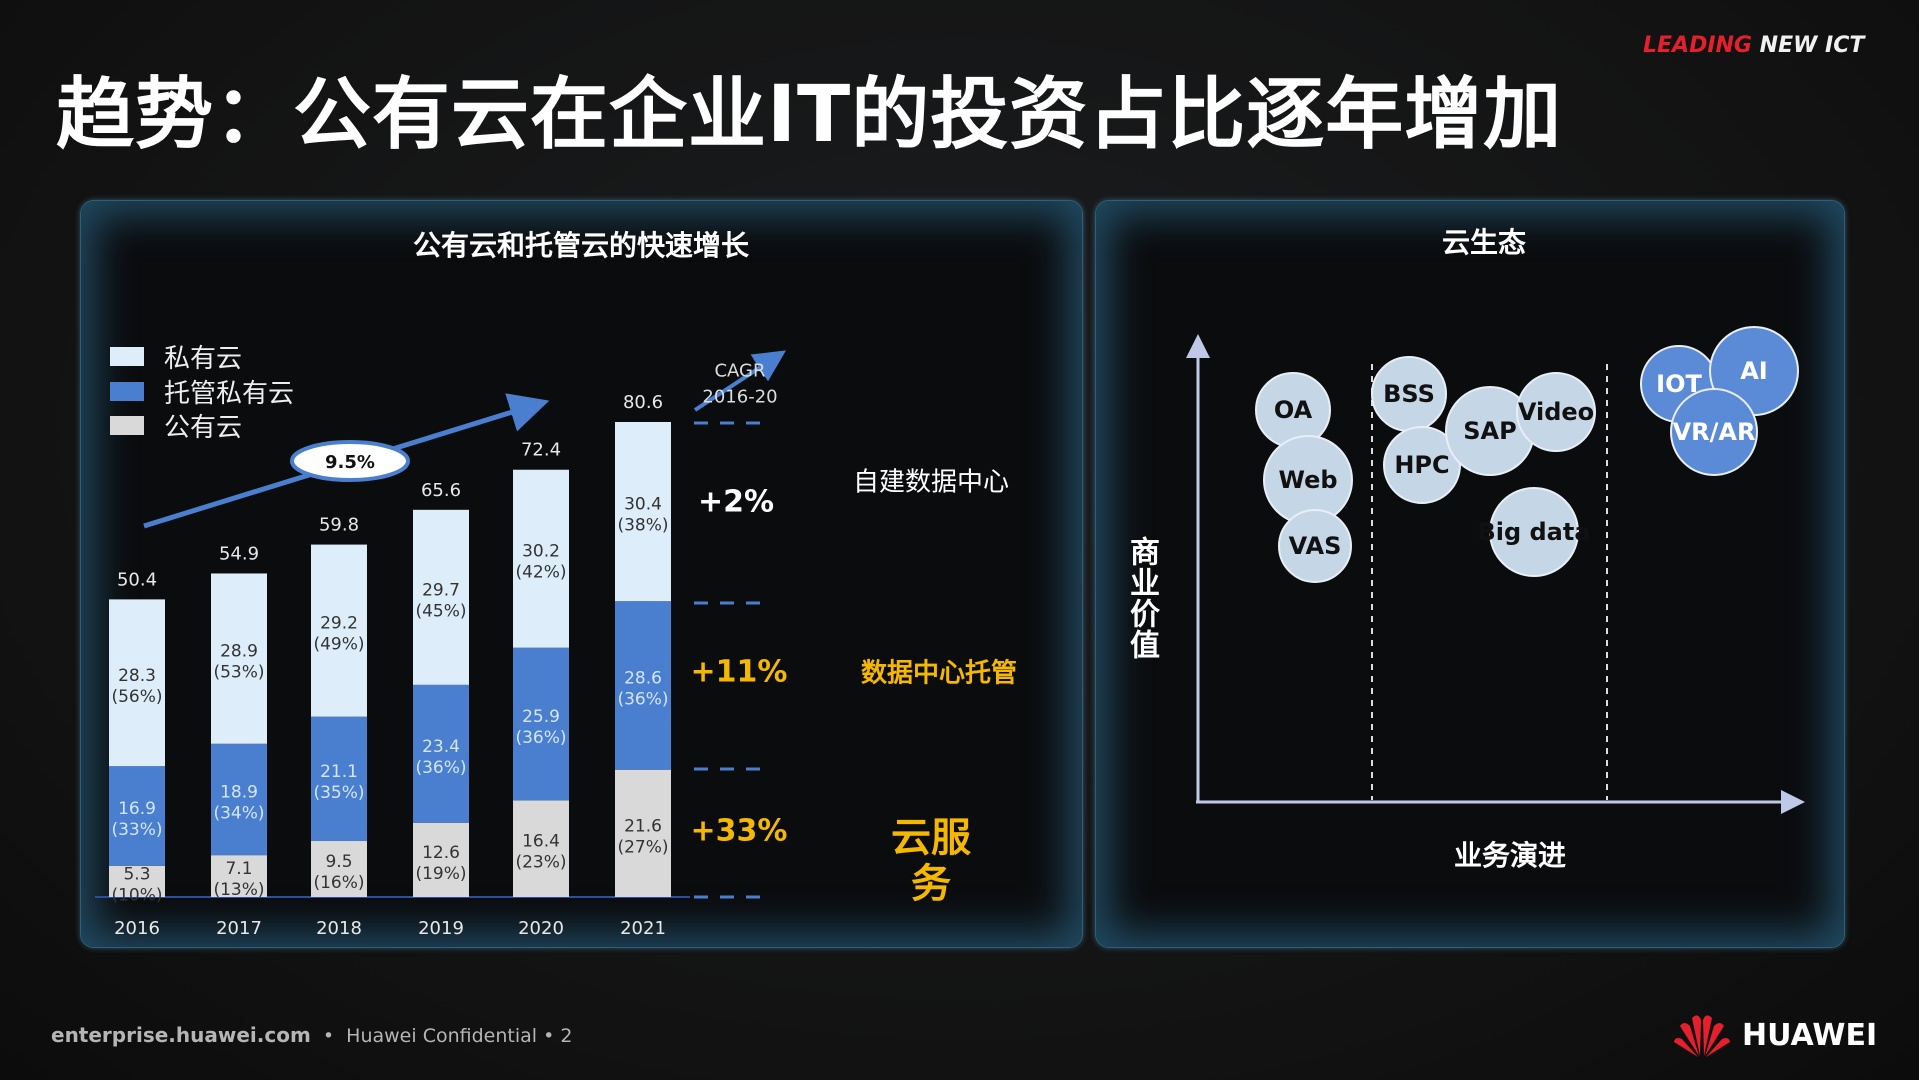 The width and height of the screenshot is (1919, 1080). Describe the element at coordinates (203, 428) in the screenshot. I see `legend-label: 公有云` at that location.